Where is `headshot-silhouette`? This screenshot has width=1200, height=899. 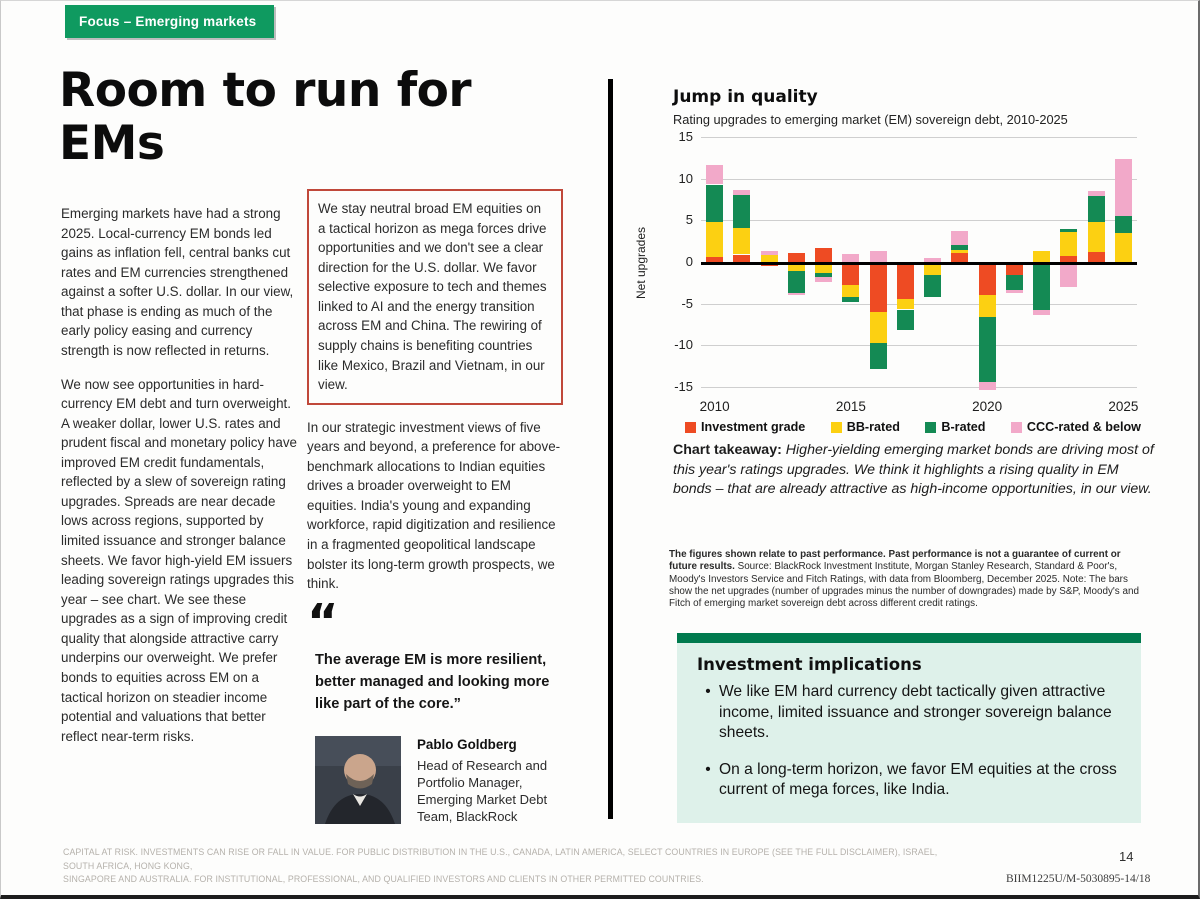
headshot-silhouette is located at coordinates (358, 780).